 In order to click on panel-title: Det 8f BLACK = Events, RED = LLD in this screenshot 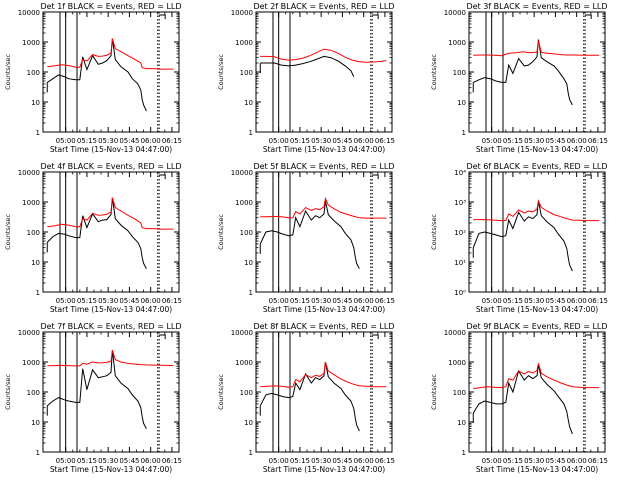, I will do `click(323, 326)`.